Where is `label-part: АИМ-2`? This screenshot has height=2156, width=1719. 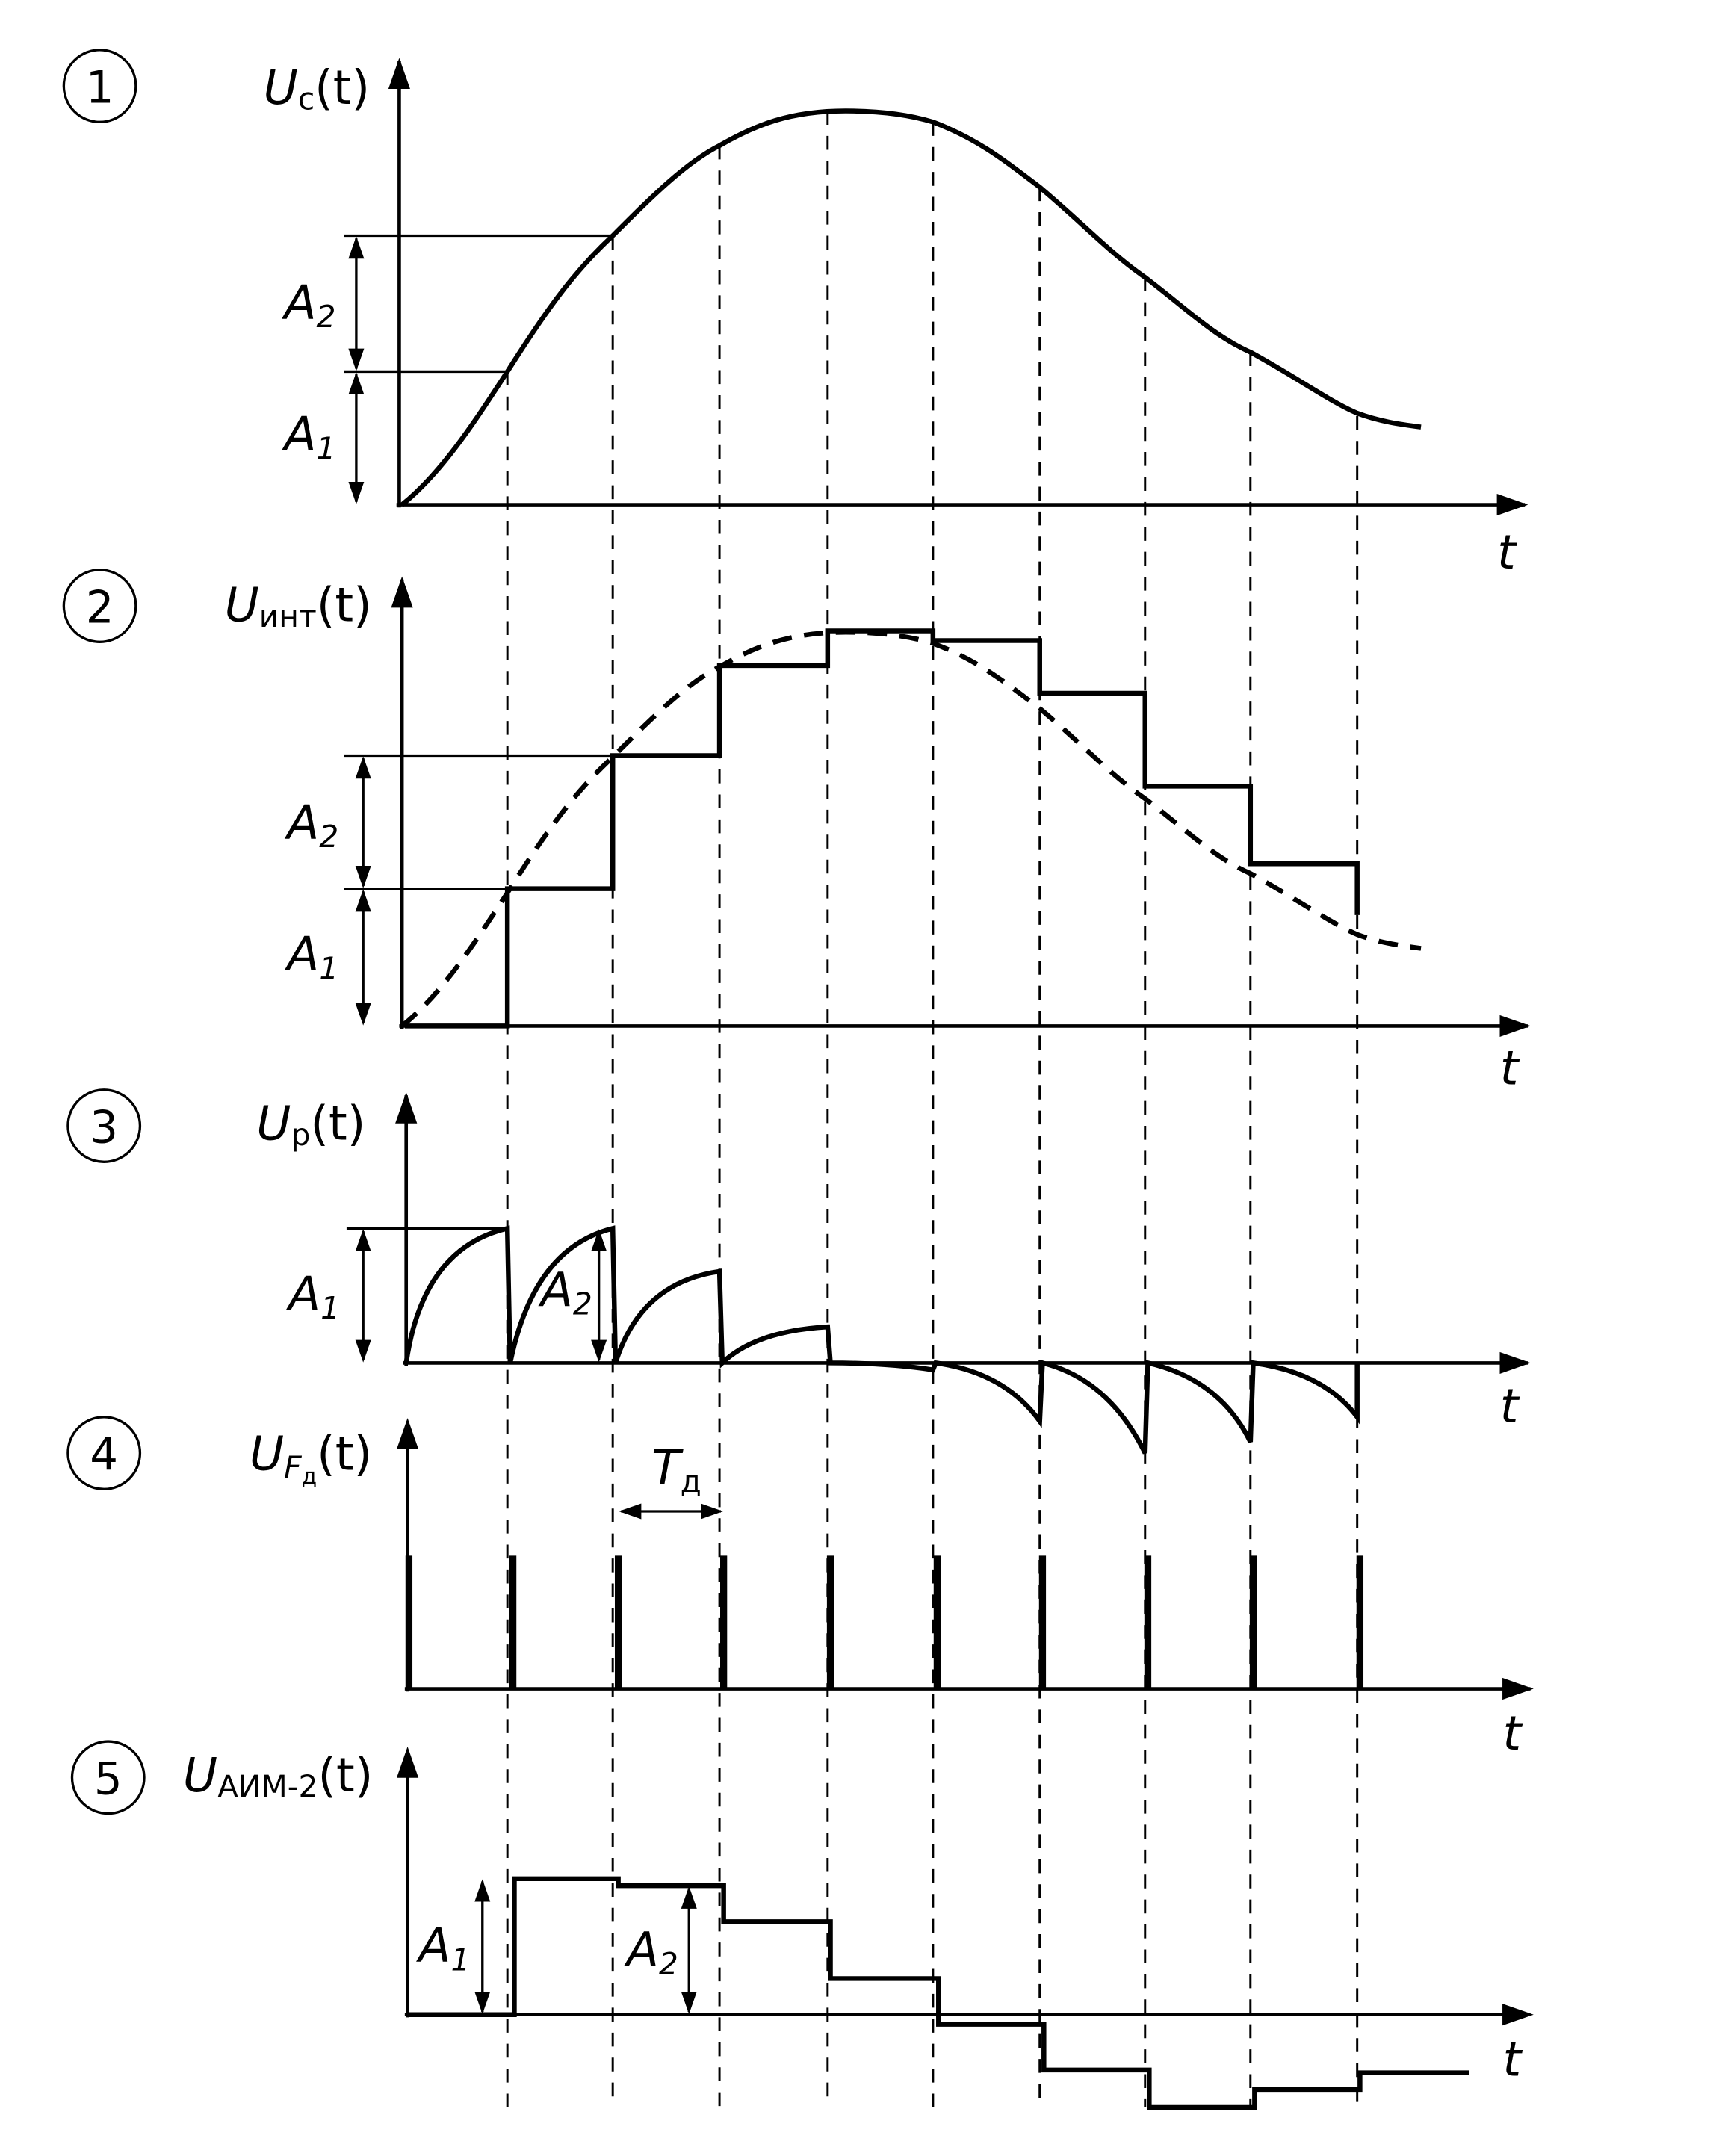 label-part: АИМ-2 is located at coordinates (267, 1786).